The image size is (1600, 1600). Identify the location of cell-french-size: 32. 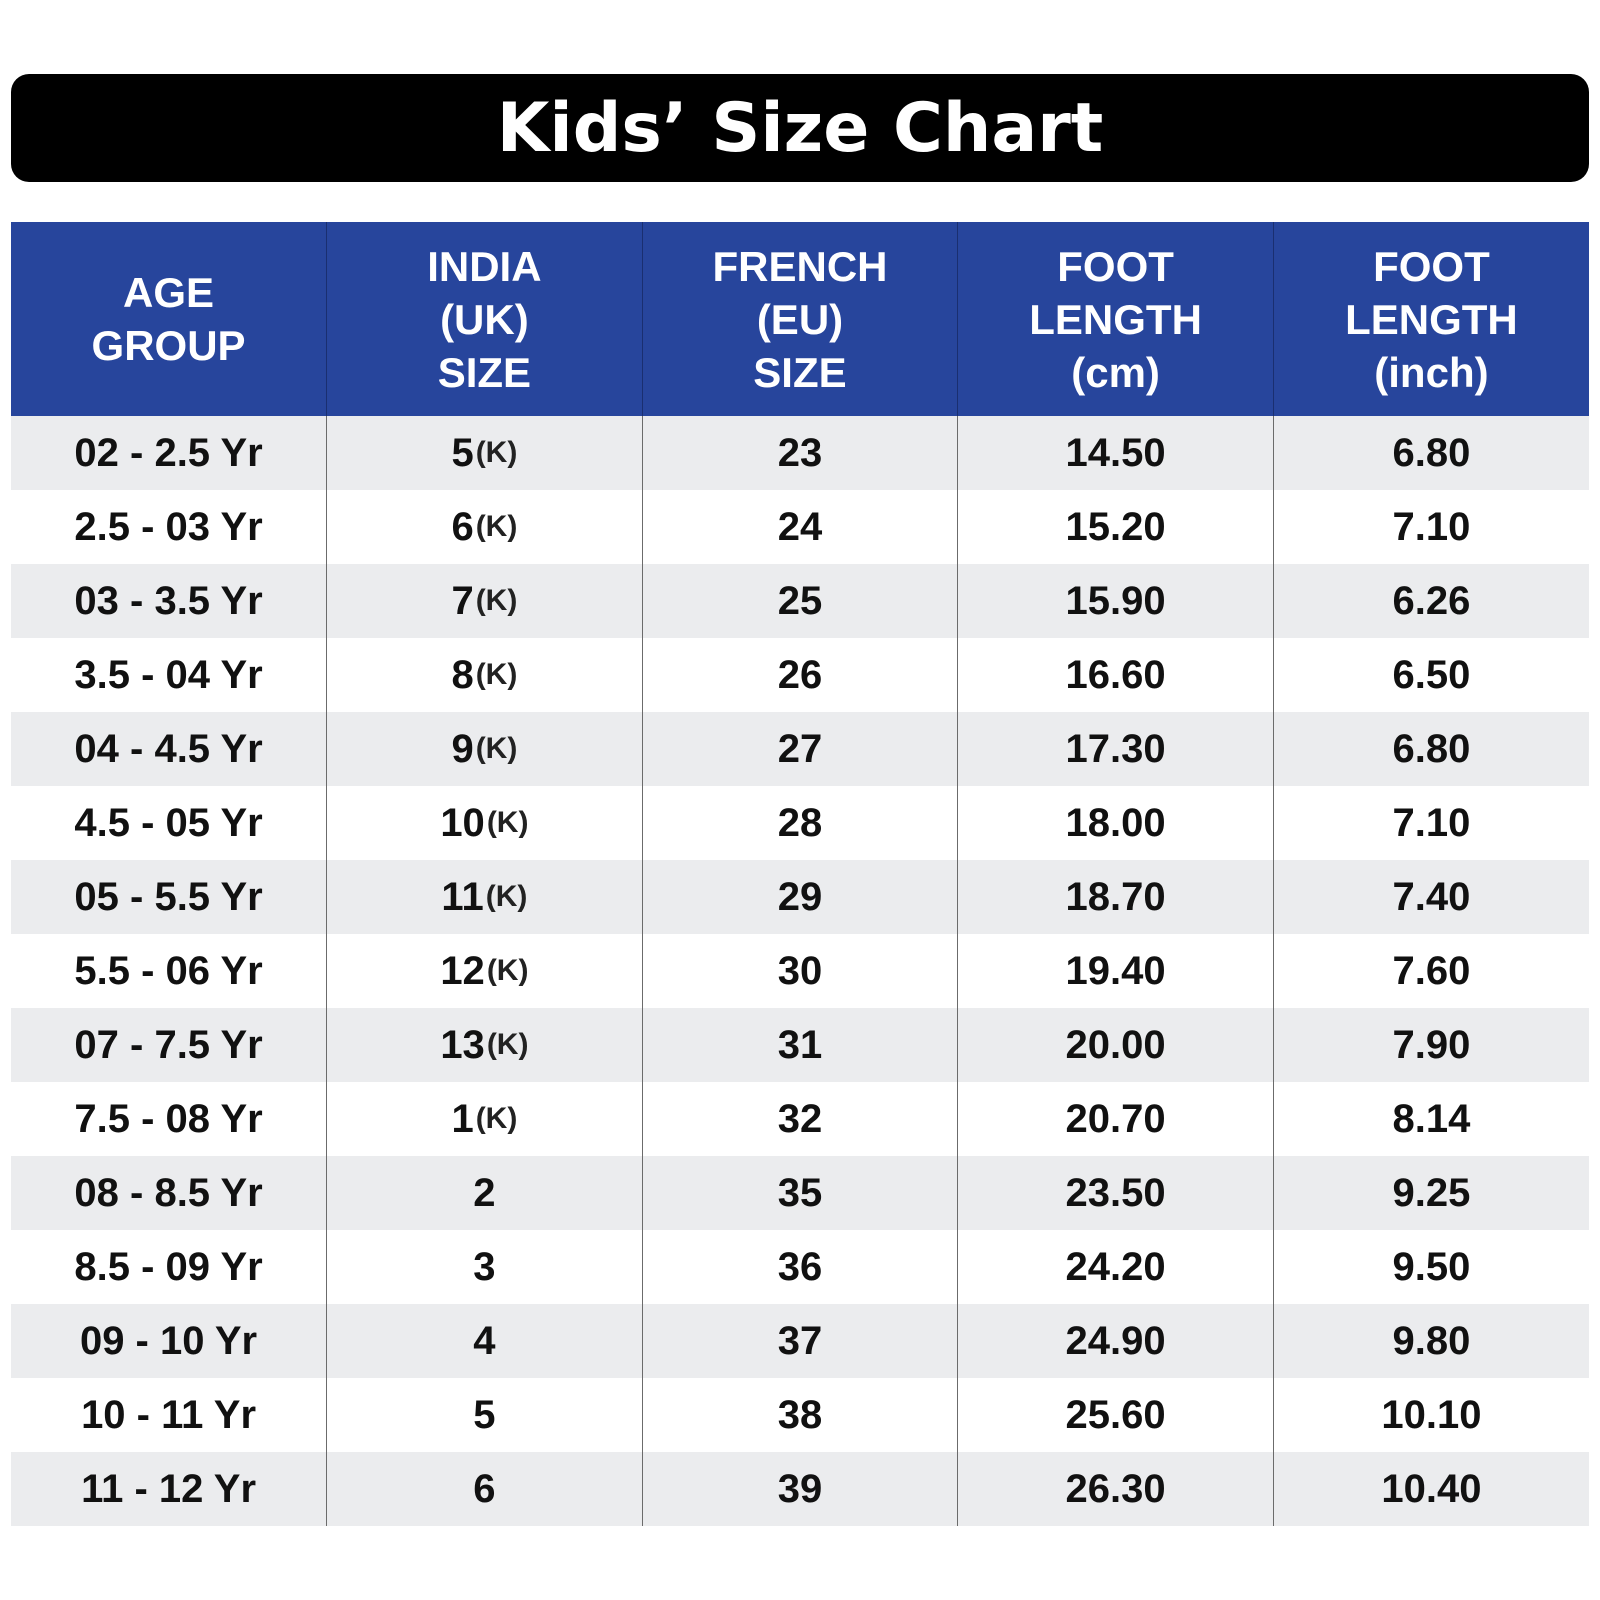
(799, 1119).